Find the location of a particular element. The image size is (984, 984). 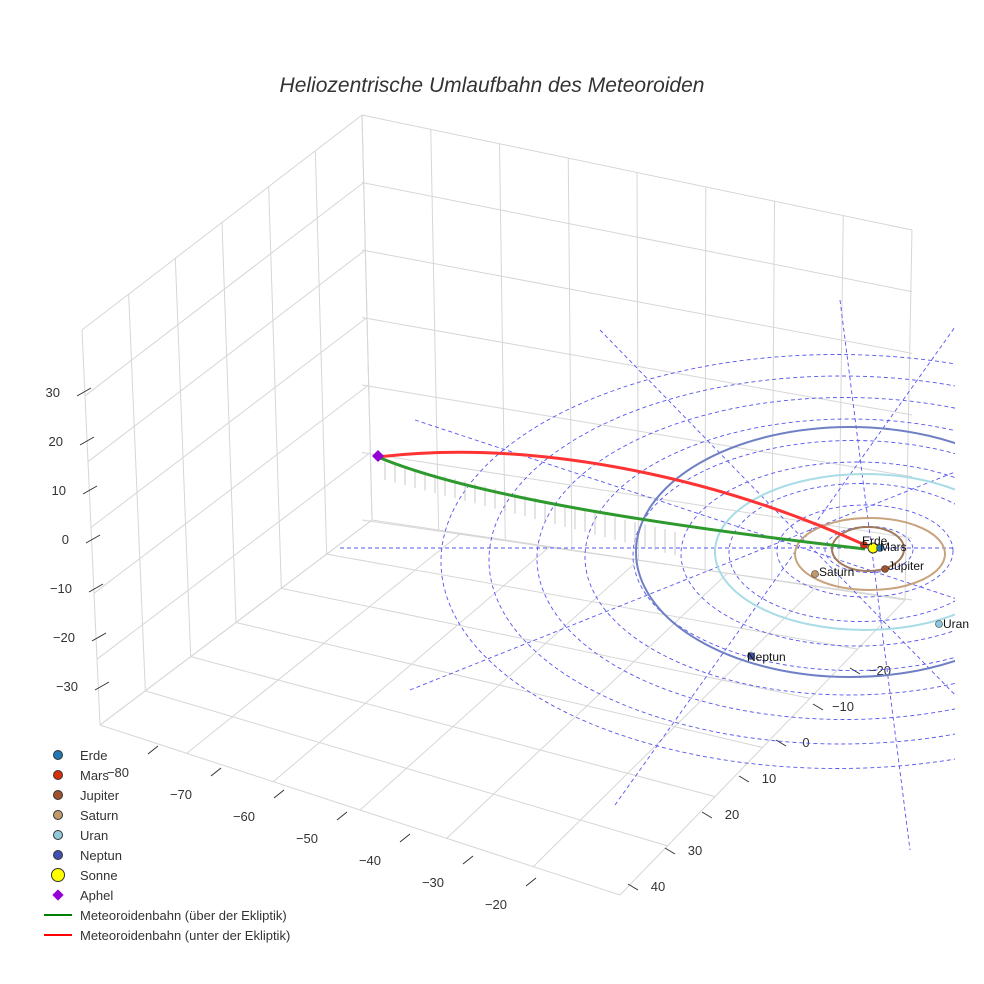

legend-label: Meteoroidenbahn (über der Ekliptik) is located at coordinates (183, 915).